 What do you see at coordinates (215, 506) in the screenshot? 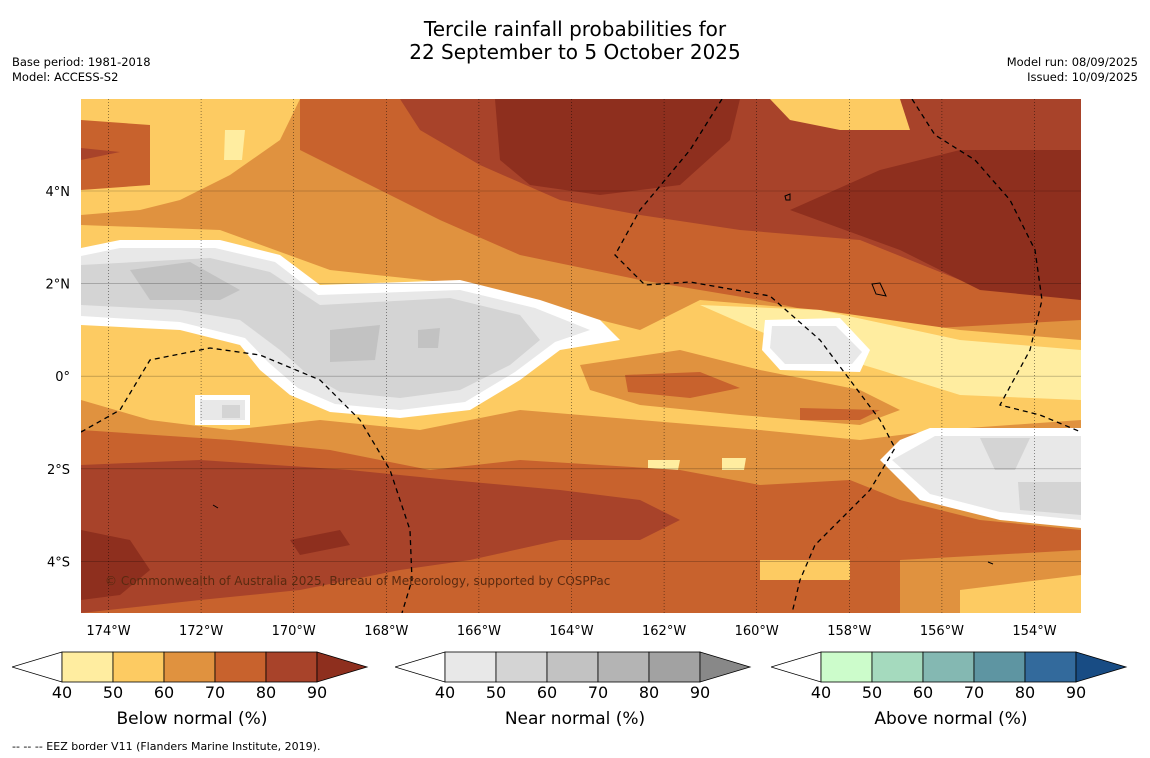
I see `island-c` at bounding box center [215, 506].